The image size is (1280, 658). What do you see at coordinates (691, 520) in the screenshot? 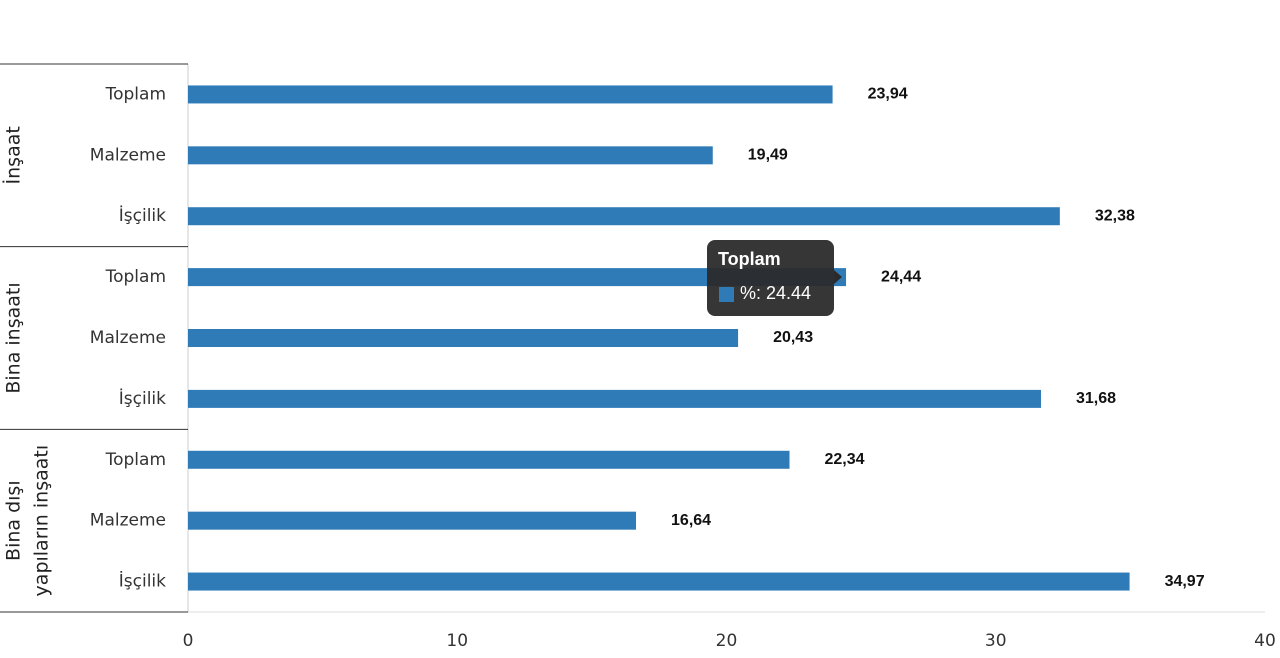
I see `value-label: 16,64` at bounding box center [691, 520].